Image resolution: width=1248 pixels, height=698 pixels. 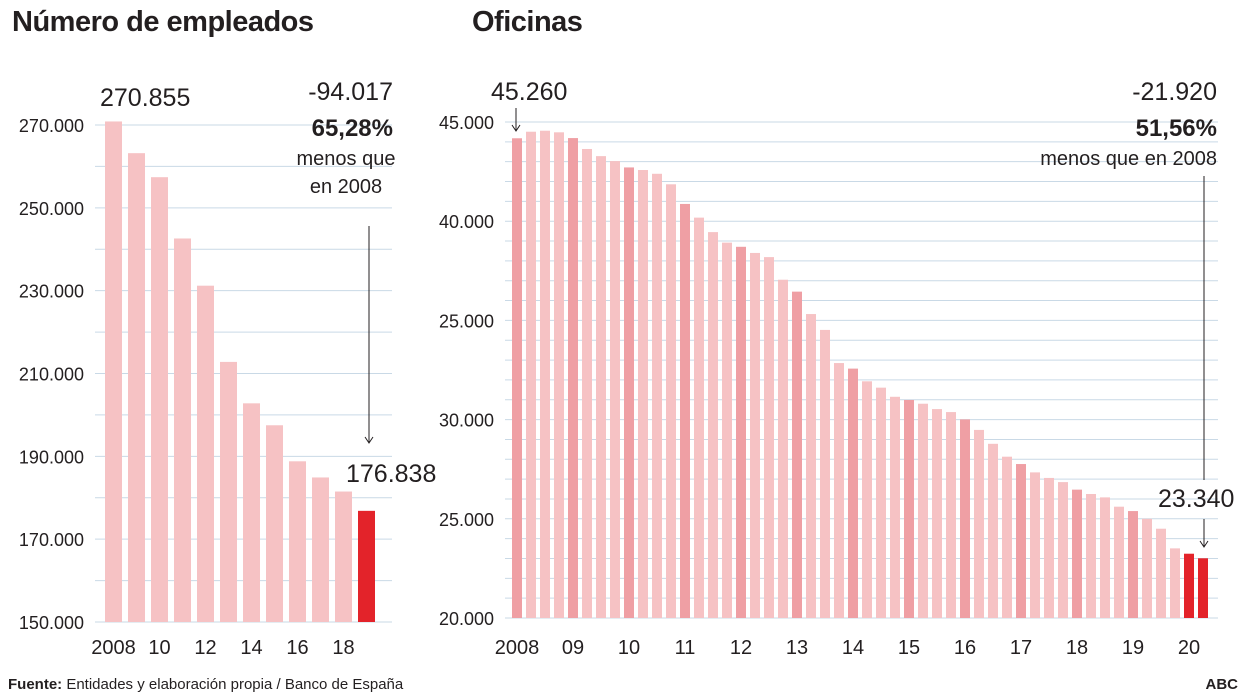 What do you see at coordinates (1128, 159) in the screenshot?
I see `offices-note: menos que en 2008` at bounding box center [1128, 159].